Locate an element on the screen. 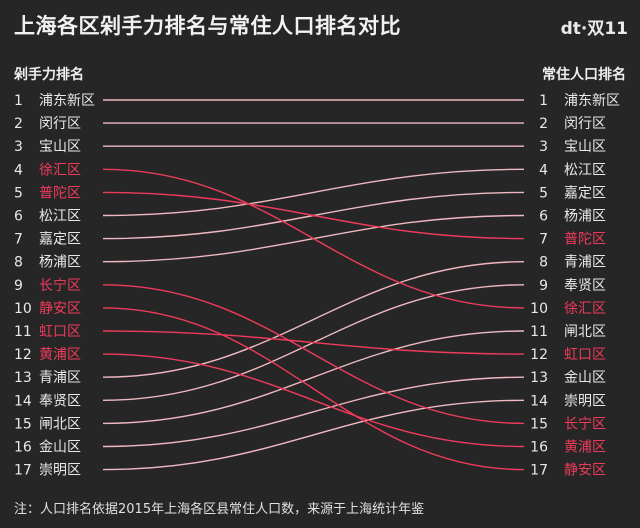  right-district-label: 松江区 is located at coordinates (585, 170).